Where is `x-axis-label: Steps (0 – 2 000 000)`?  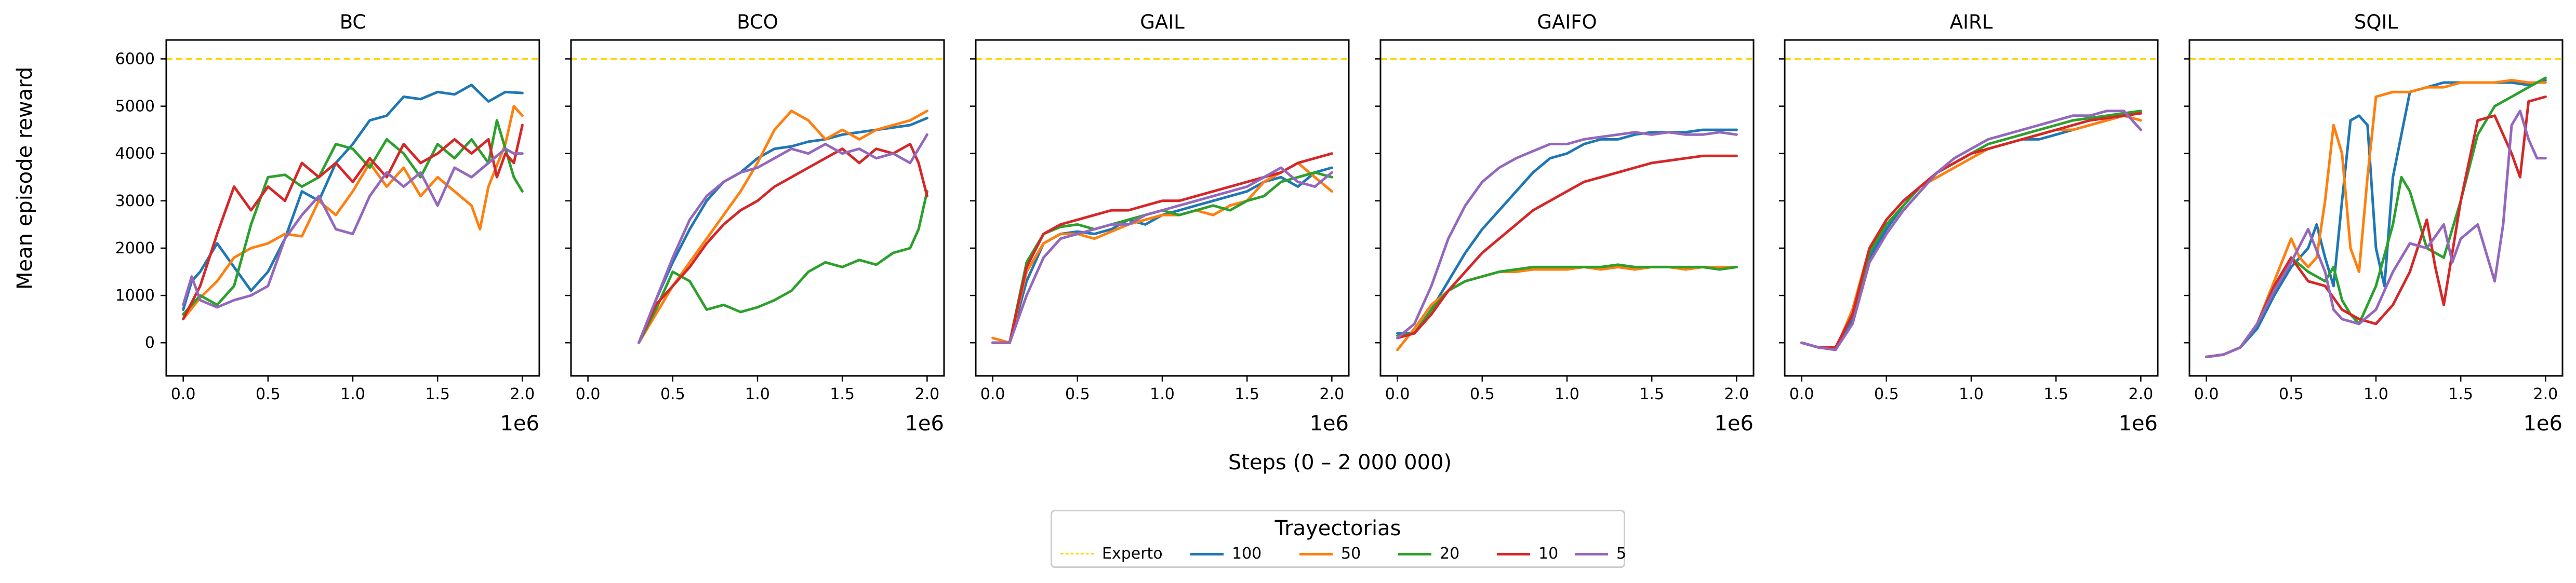 x-axis-label: Steps (0 – 2 000 000) is located at coordinates (1340, 462).